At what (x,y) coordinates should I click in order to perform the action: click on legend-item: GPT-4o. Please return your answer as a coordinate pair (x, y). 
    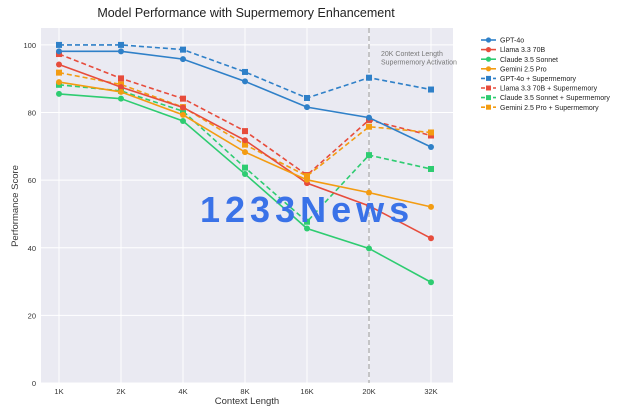
    Looking at the image, I should click on (502, 41).